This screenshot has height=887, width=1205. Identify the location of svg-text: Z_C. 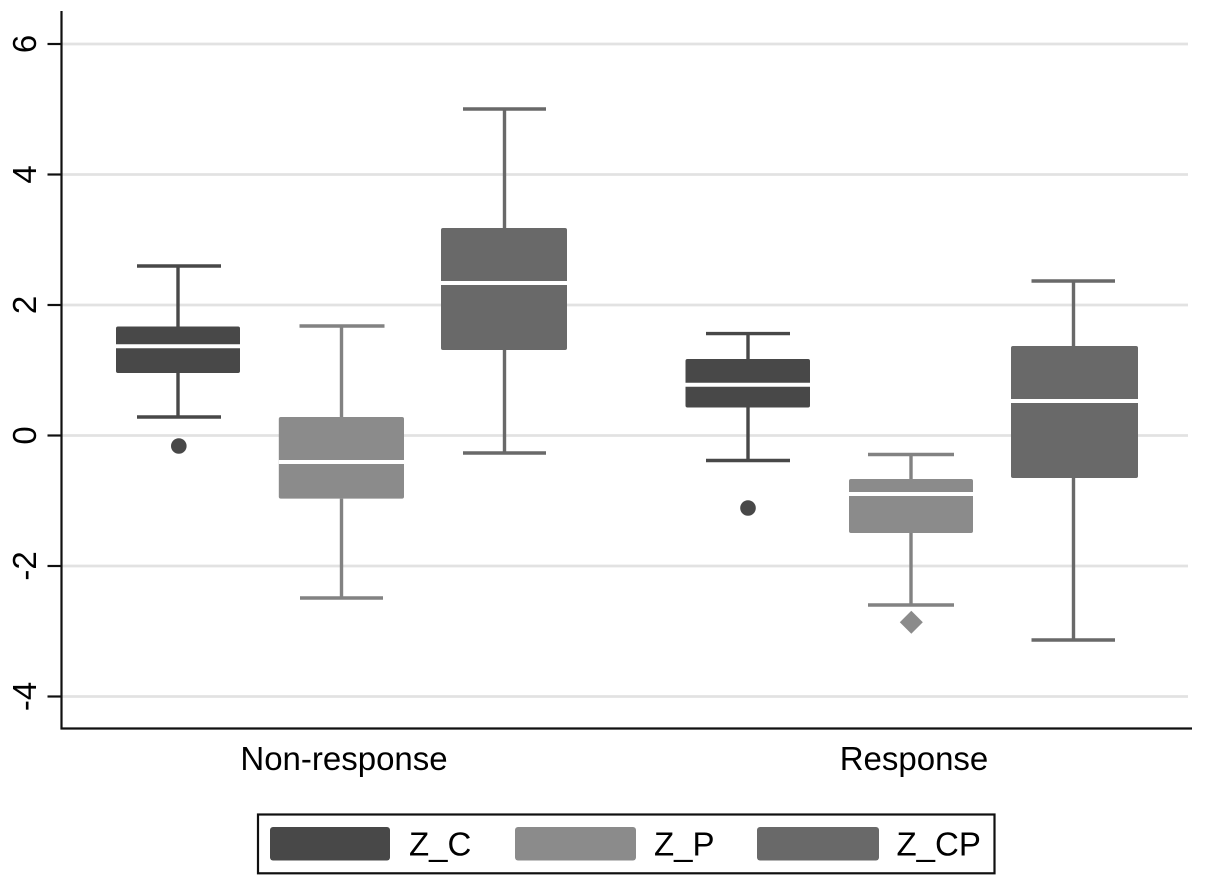
(440, 844).